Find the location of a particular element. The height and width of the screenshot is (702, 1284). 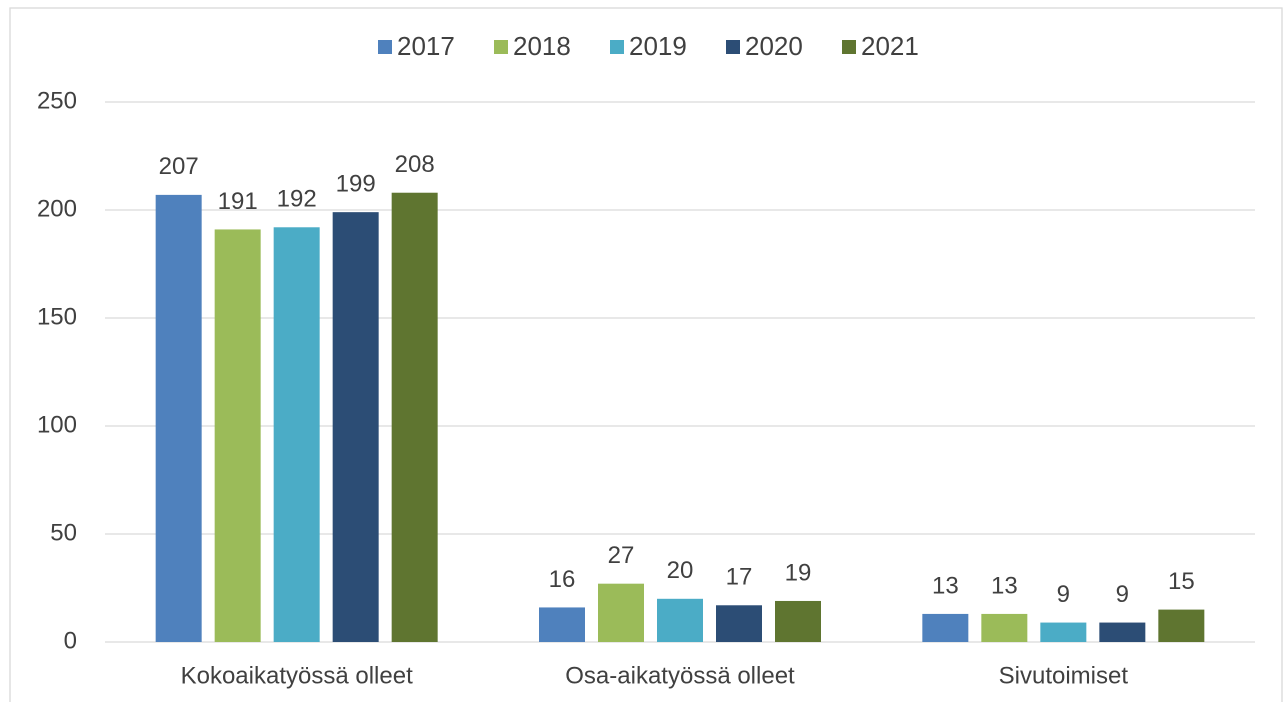

y-tick-label: 150 is located at coordinates (57, 316).